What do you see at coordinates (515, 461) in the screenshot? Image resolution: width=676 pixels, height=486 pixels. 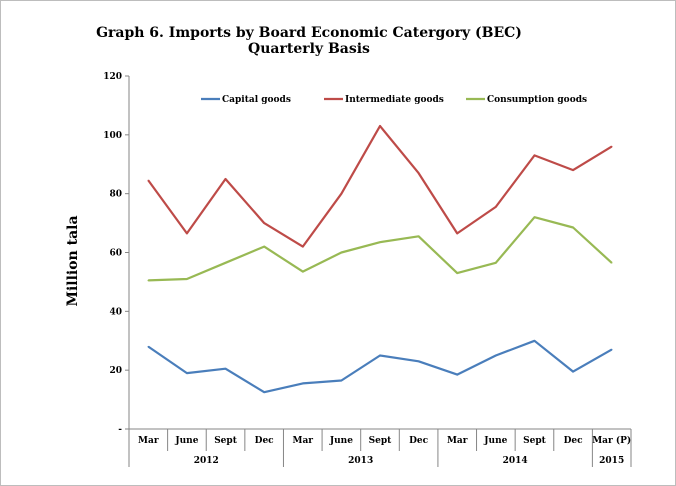 I see `year-label: 2014` at bounding box center [515, 461].